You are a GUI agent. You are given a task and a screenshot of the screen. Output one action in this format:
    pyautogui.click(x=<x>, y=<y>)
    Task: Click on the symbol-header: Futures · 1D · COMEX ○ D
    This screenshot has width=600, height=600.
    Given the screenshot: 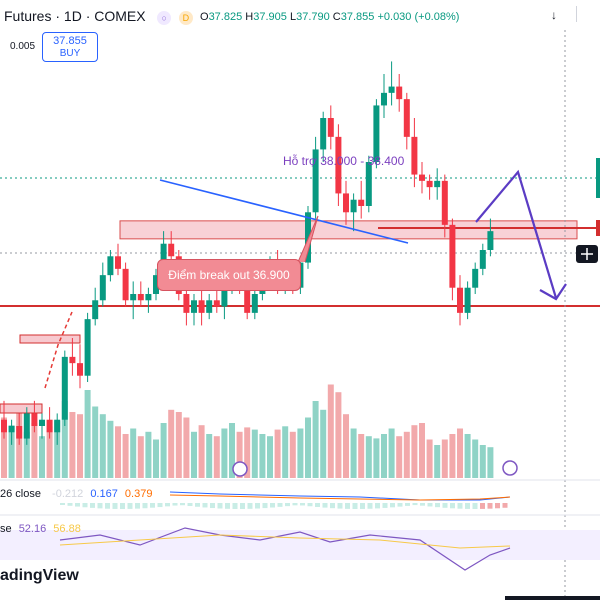 What is the action you would take?
    pyautogui.click(x=98, y=16)
    